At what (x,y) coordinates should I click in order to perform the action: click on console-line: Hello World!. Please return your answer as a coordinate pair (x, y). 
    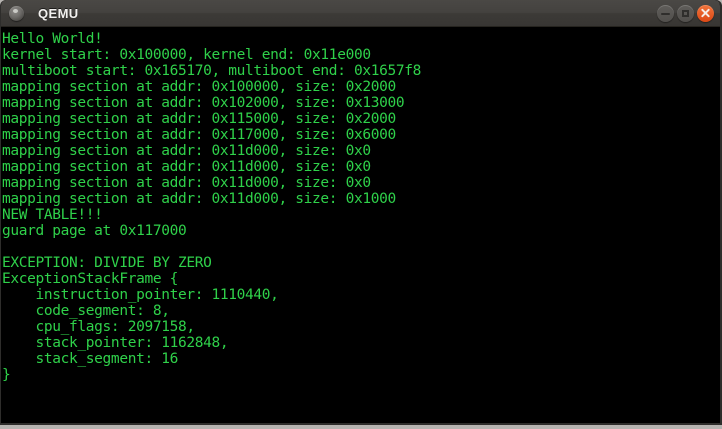
    Looking at the image, I should click on (52, 39).